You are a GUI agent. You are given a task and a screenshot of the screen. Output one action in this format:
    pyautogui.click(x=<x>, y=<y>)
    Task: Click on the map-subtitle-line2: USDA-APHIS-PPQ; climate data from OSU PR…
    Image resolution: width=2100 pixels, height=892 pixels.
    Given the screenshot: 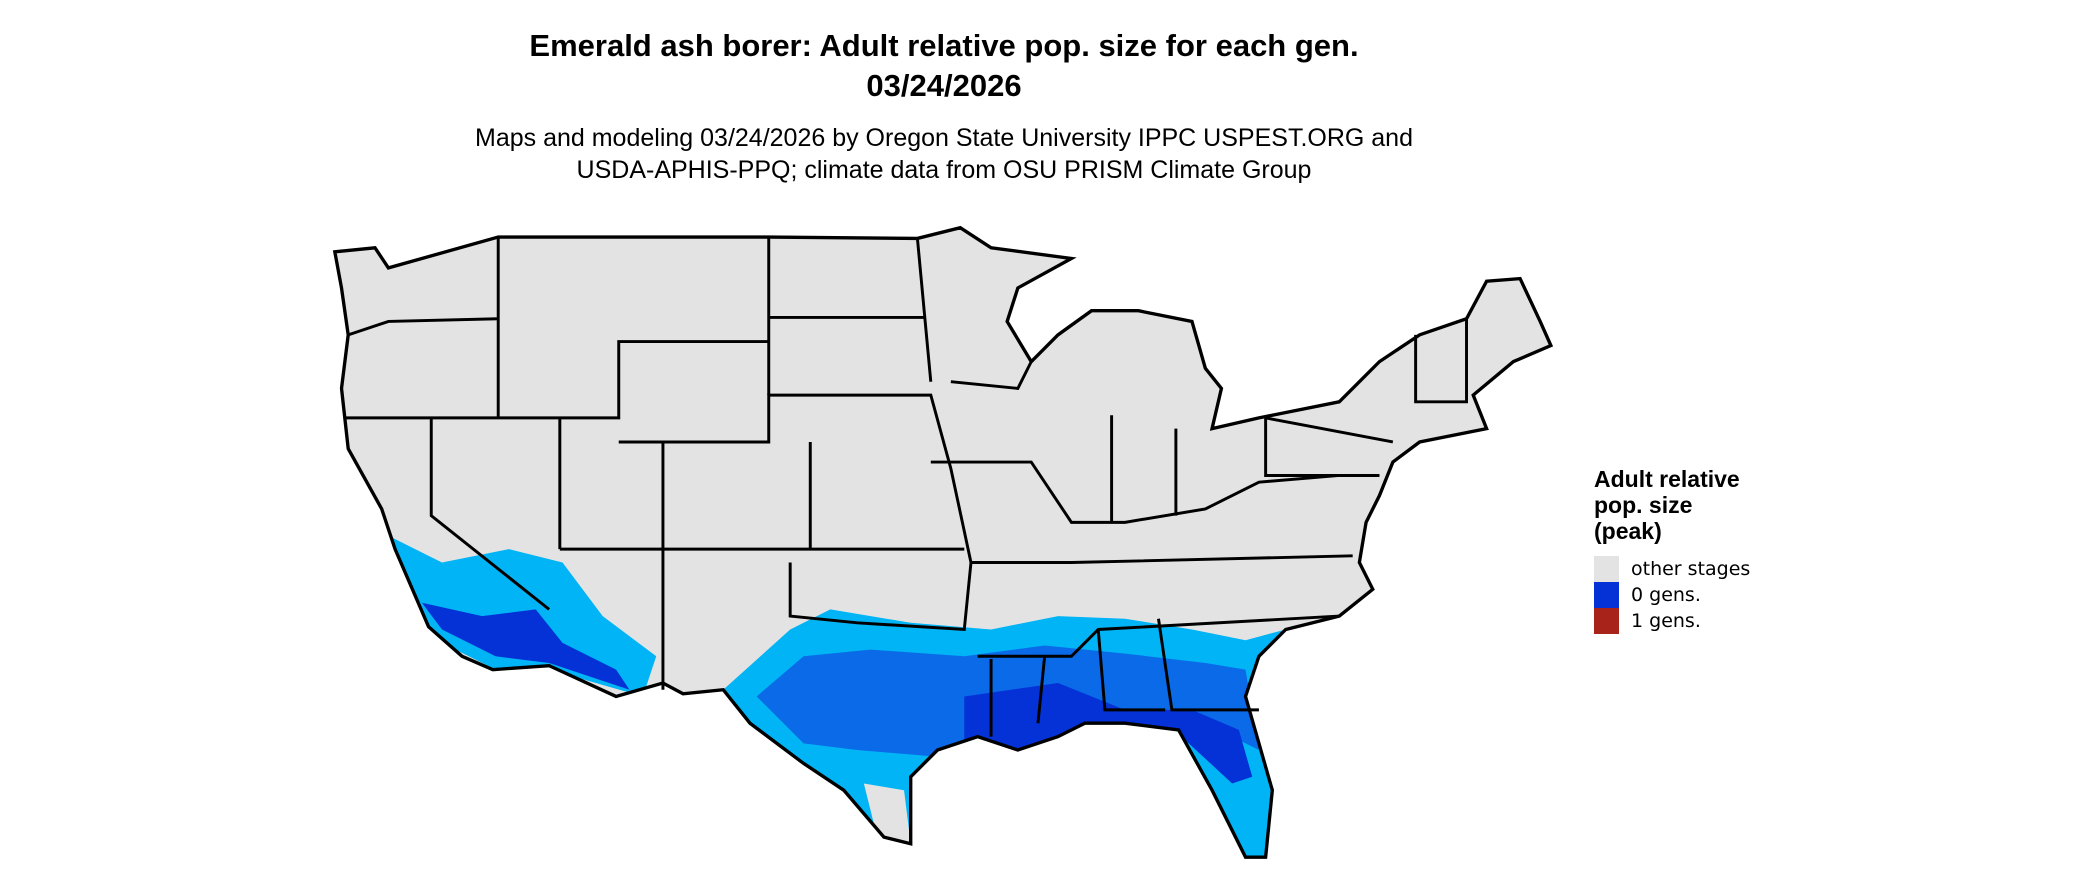 What is the action you would take?
    pyautogui.click(x=944, y=170)
    